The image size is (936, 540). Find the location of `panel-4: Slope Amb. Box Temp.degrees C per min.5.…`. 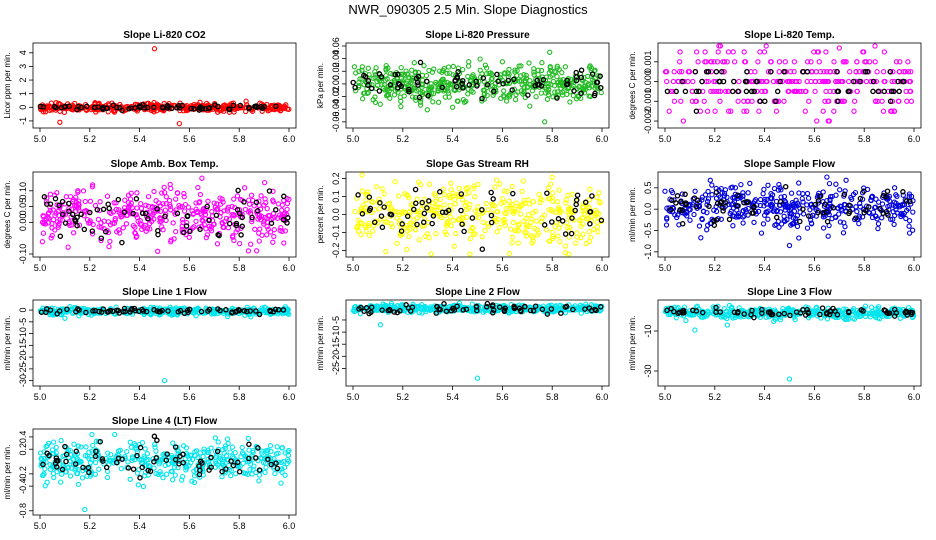

panel-4: Slope Amb. Box Temp.degrees C per min.5.… is located at coordinates (150, 216).